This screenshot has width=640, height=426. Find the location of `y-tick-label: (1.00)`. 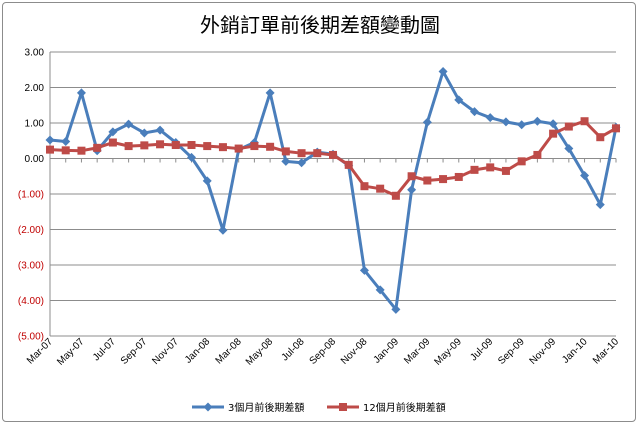

y-tick-label: (1.00) is located at coordinates (31, 195).